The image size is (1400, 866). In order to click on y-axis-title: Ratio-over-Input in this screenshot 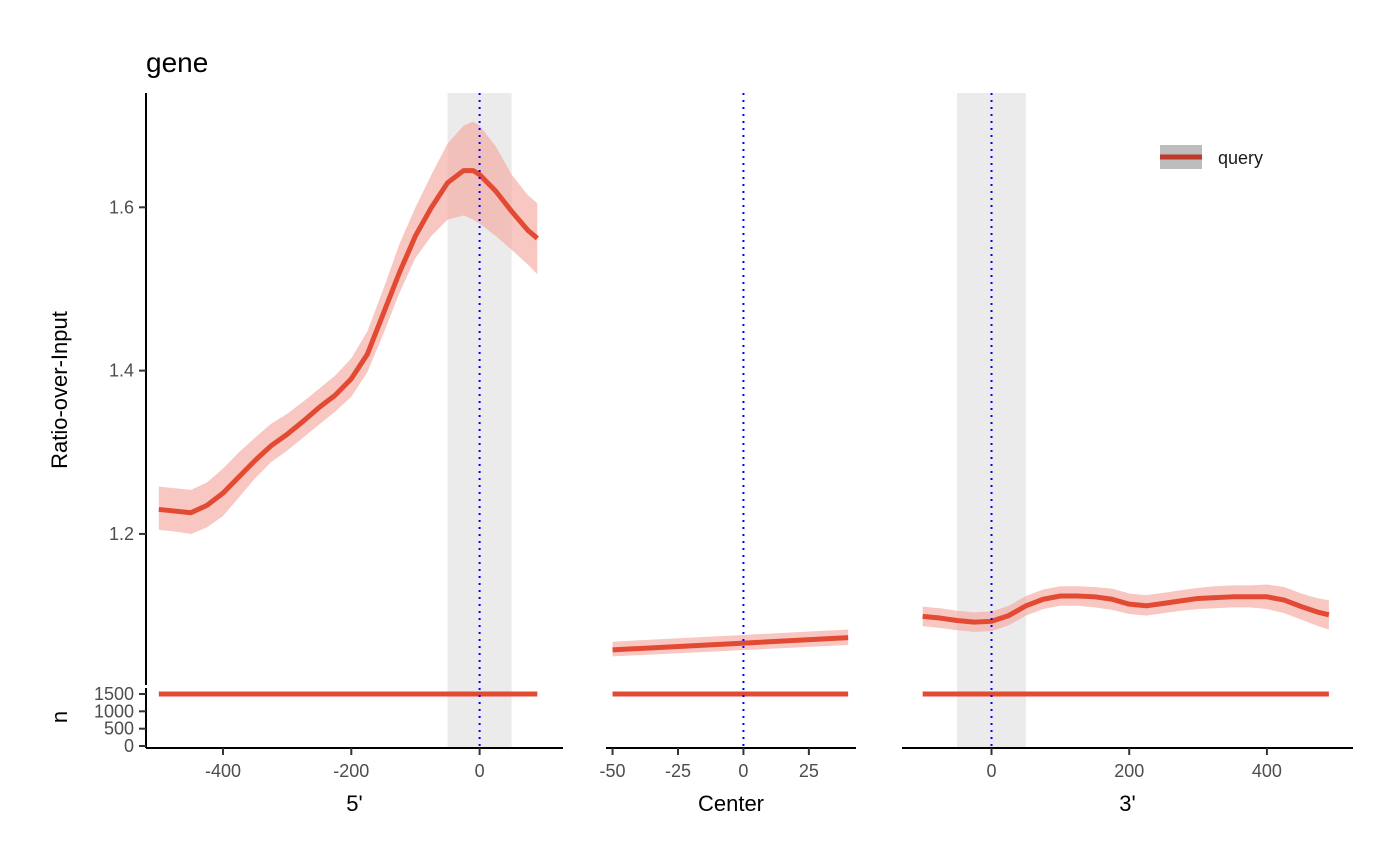, I will do `click(59, 390)`.